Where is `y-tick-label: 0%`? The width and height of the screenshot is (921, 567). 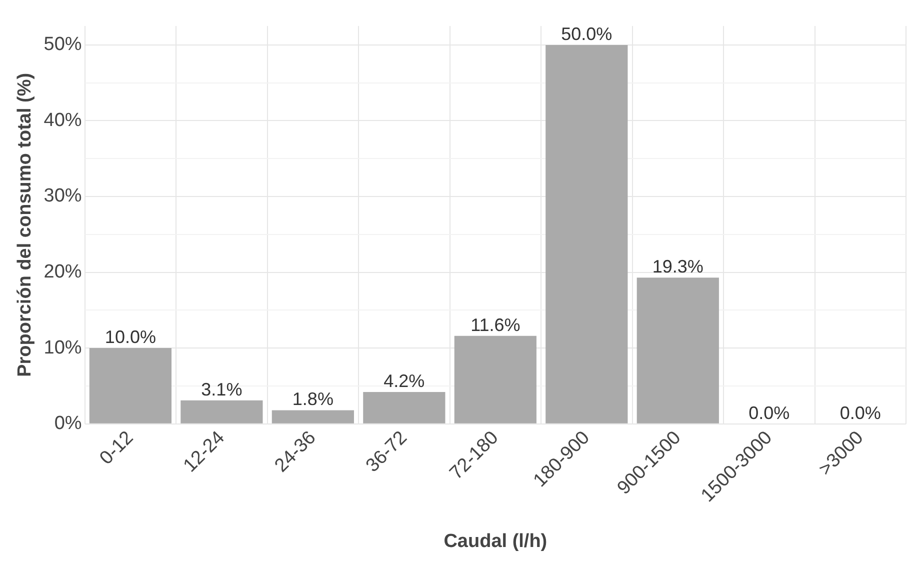
y-tick-label: 0% is located at coordinates (68, 423).